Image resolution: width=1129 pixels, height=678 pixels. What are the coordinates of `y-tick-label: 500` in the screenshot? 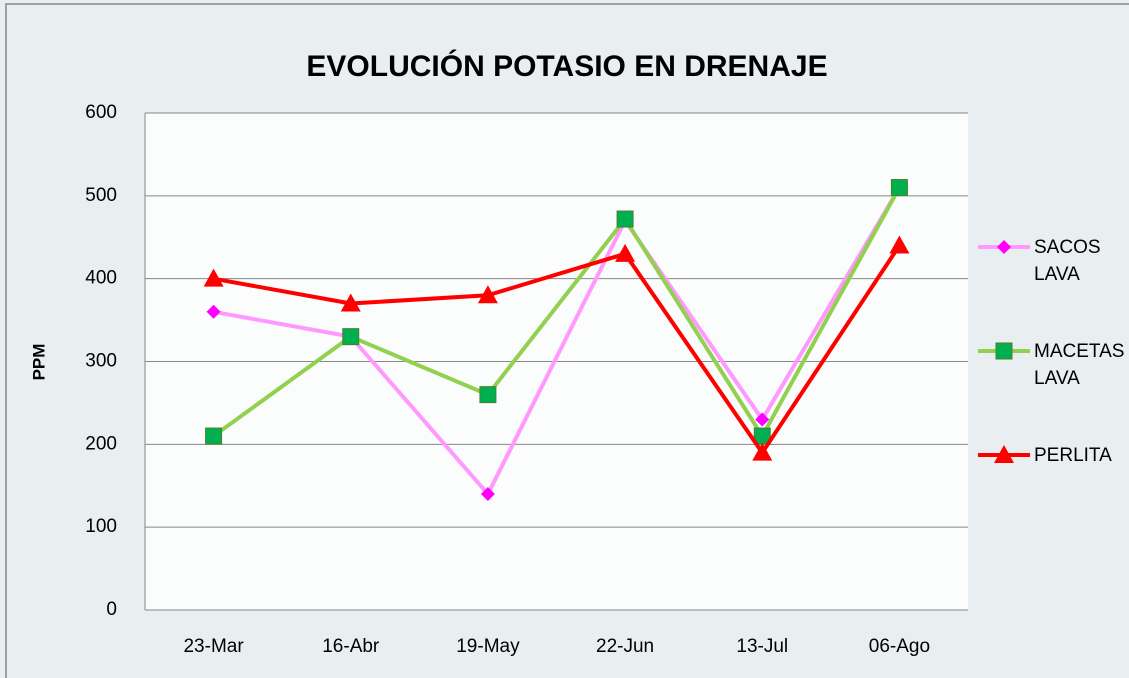 It's located at (101, 195).